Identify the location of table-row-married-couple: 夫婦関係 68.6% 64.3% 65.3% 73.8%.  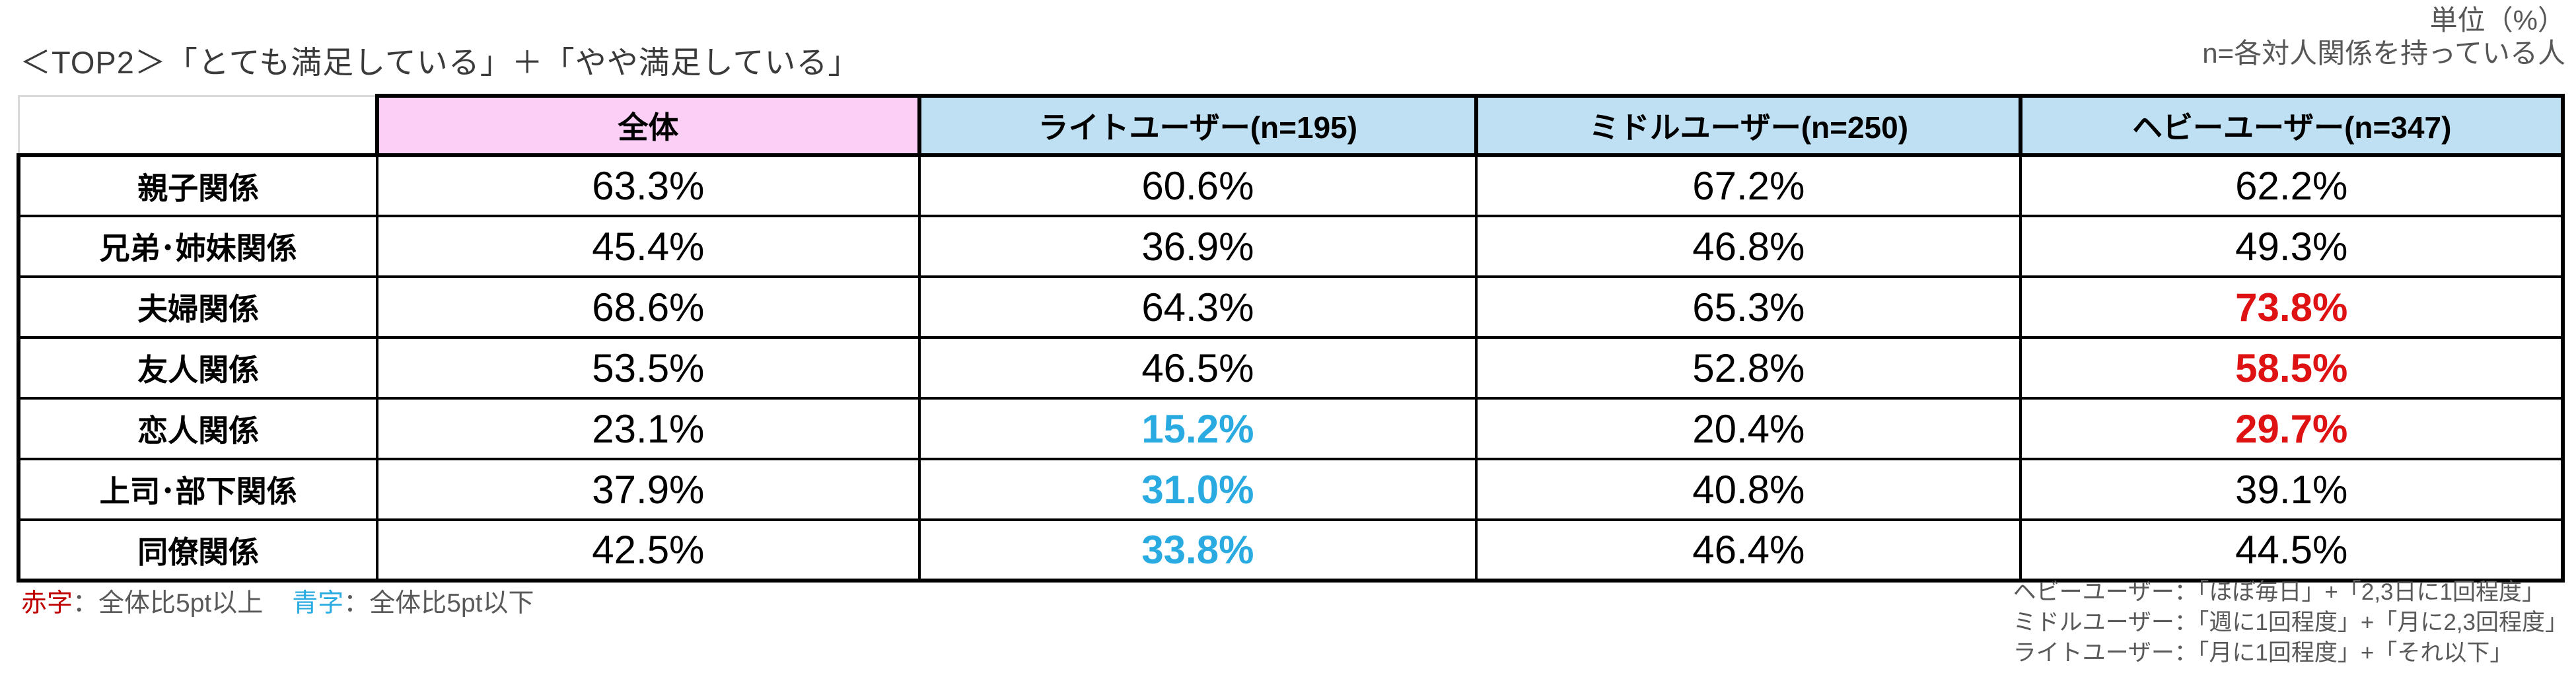
(1291, 307).